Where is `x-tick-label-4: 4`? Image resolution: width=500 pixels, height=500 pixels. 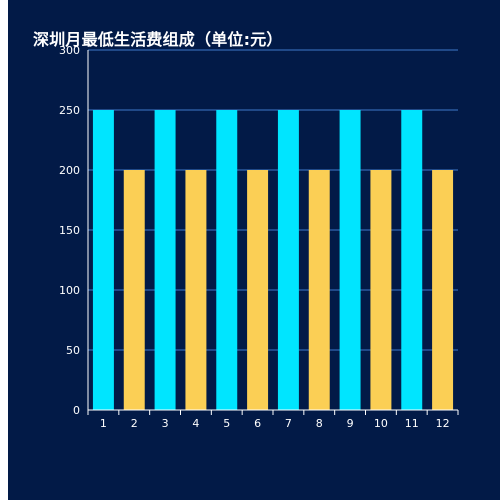 x-tick-label-4: 4 is located at coordinates (195, 423).